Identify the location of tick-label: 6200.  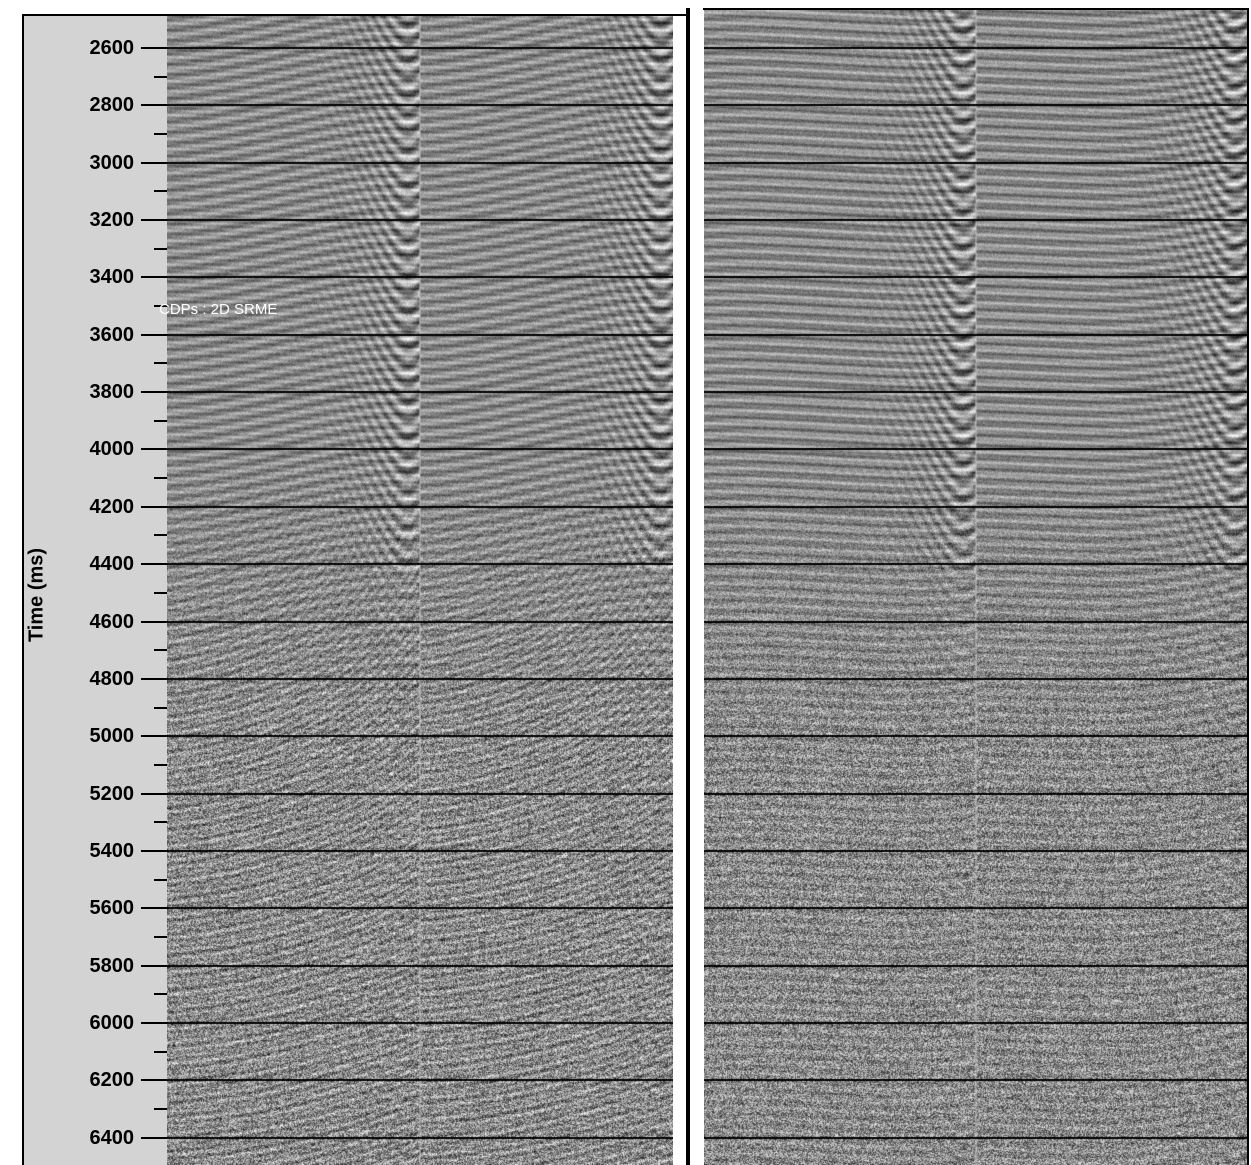
(112, 1080).